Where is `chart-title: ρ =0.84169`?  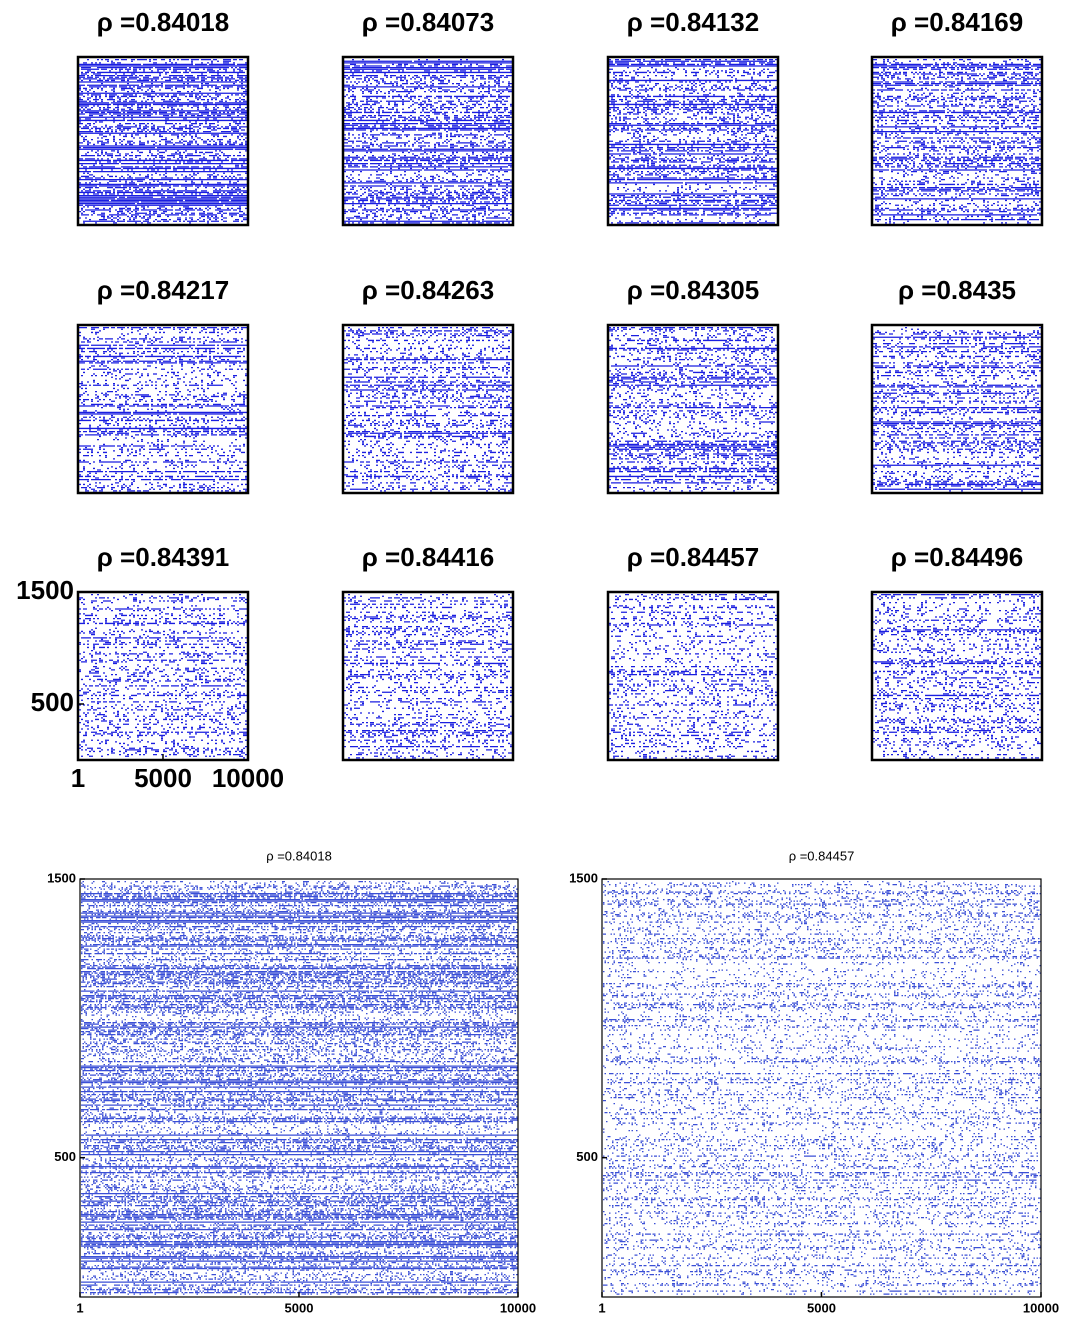
chart-title: ρ =0.84169 is located at coordinates (957, 22).